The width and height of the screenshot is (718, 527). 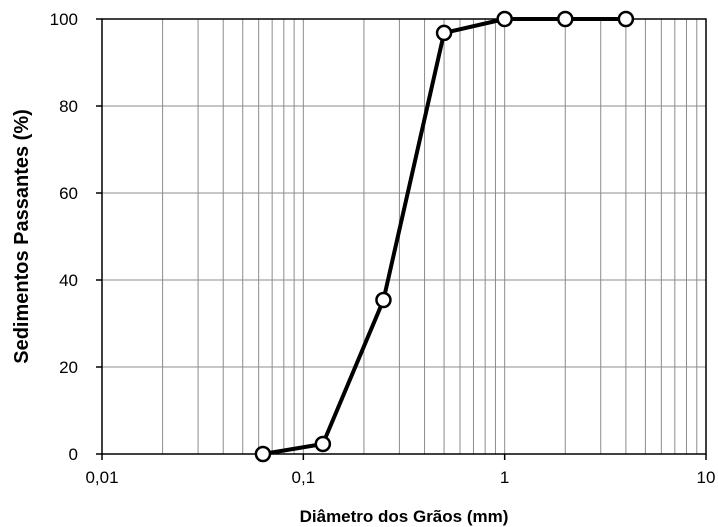 I want to click on x-tick-label: 10, so click(x=706, y=477).